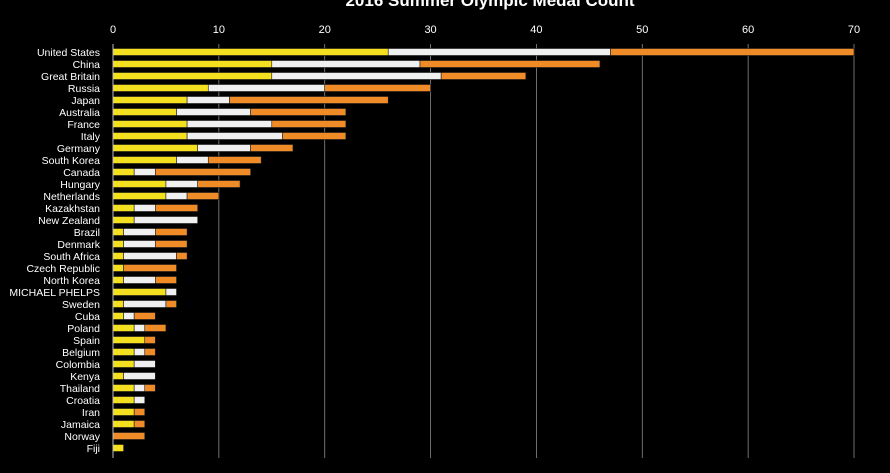  I want to click on x-tick-label: 30, so click(430, 30).